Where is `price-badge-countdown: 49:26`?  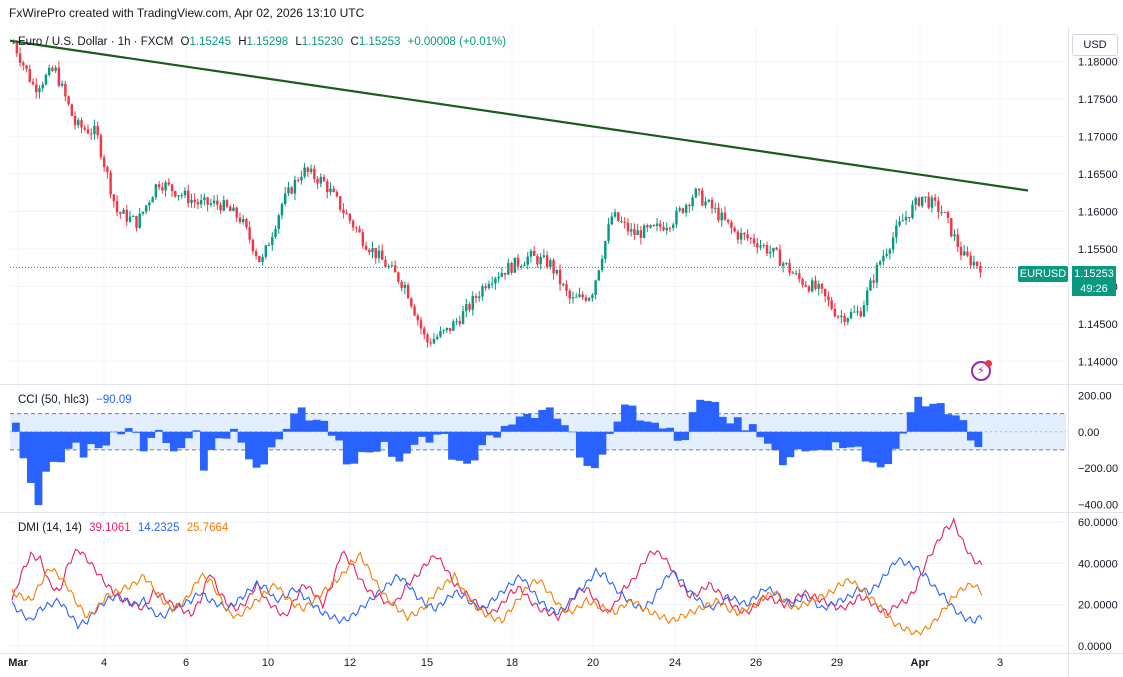 price-badge-countdown: 49:26 is located at coordinates (1094, 289).